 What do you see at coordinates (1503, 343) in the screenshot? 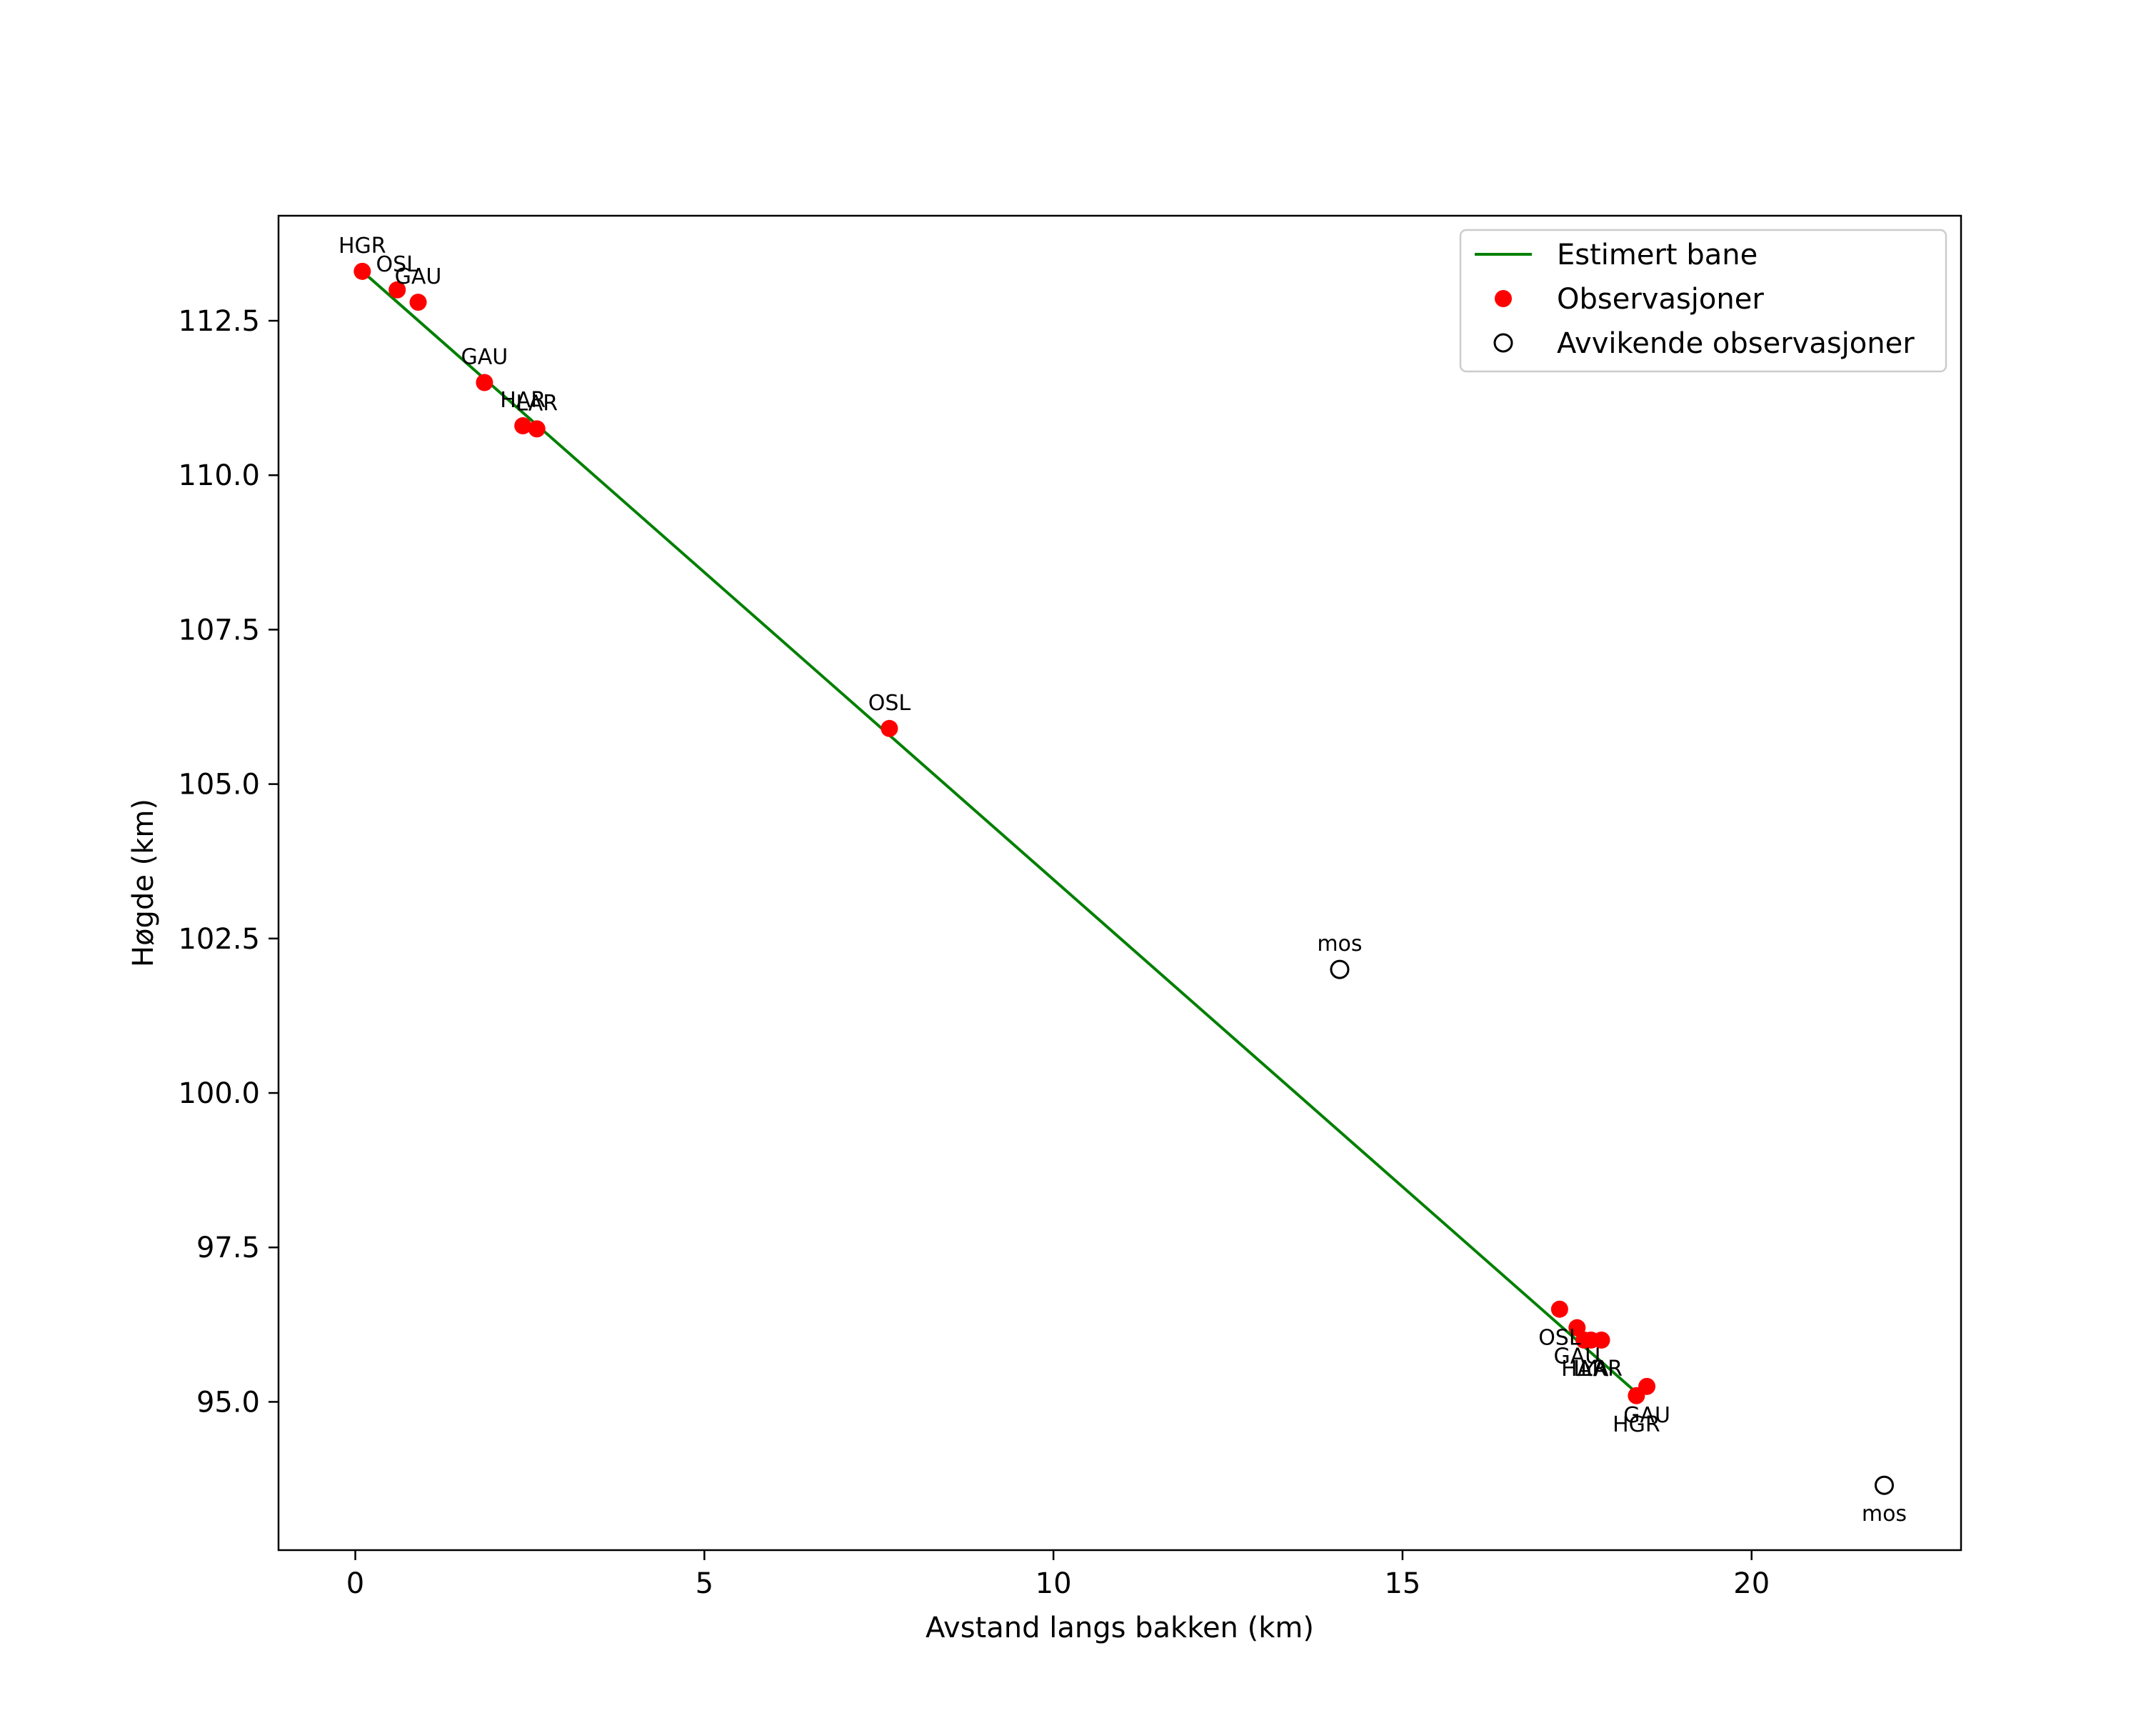
I see `legend-outlier-swatch` at bounding box center [1503, 343].